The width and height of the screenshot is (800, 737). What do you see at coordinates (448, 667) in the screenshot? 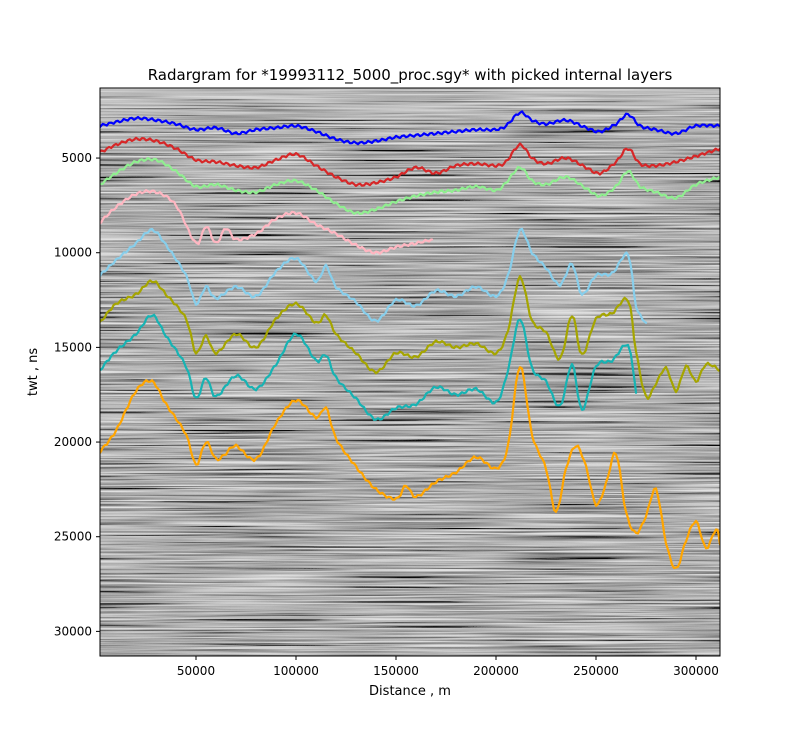
I see `x-axis: 50000 100000 150000 200000 250000 300000` at bounding box center [448, 667].